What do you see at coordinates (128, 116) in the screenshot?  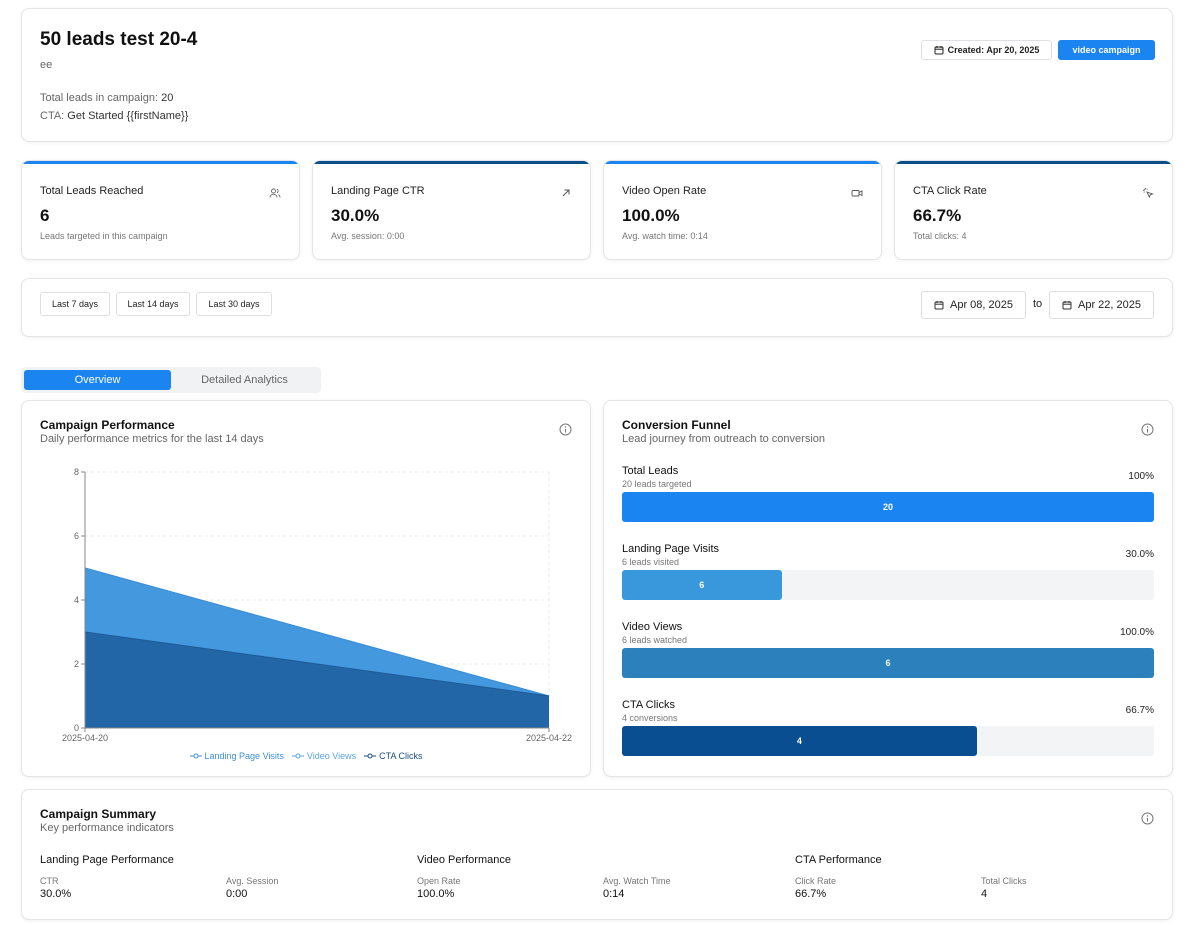 I see `cta-value: Get Started {{firstName}}` at bounding box center [128, 116].